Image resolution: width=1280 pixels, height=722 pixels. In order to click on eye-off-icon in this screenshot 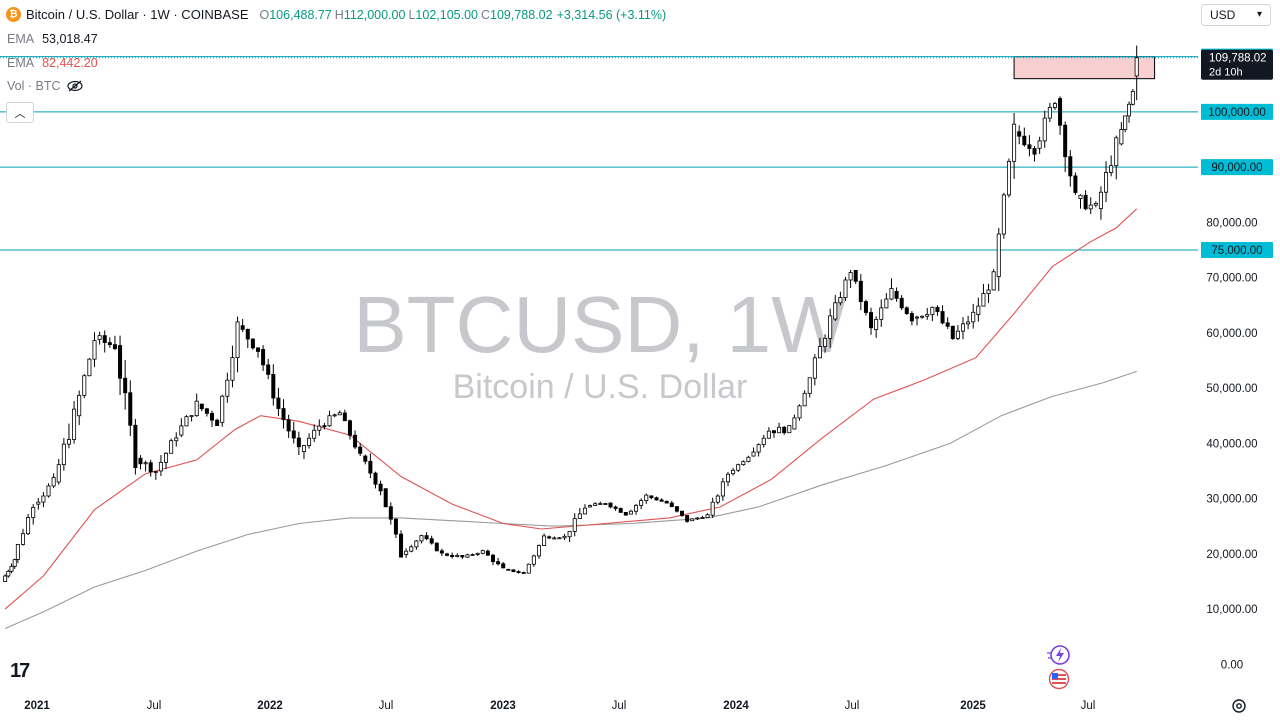, I will do `click(74, 86)`.